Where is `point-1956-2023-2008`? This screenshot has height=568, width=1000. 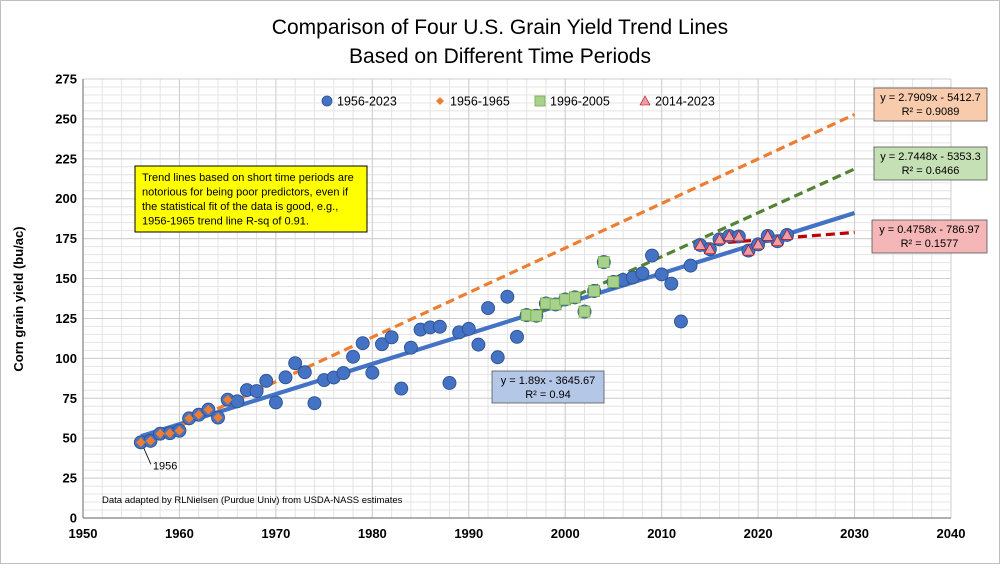
point-1956-2023-2008 is located at coordinates (642, 273).